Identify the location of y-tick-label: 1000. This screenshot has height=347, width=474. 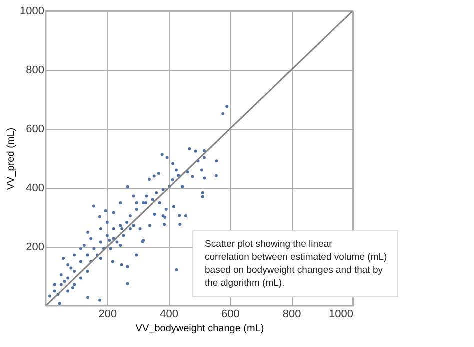
(32, 12).